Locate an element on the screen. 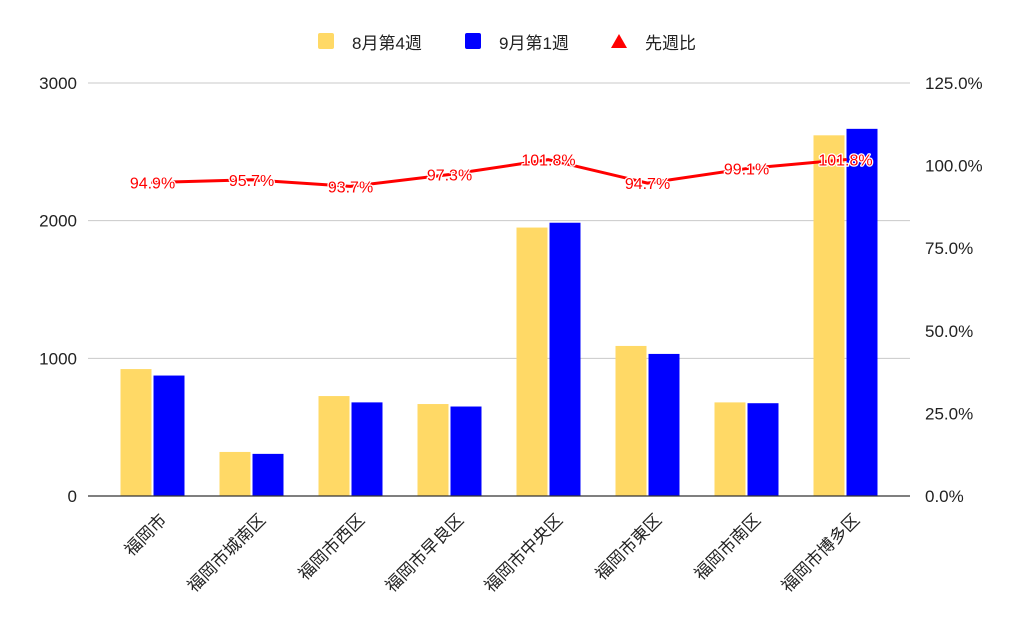  y-left-tick-label: 0 is located at coordinates (72, 496).